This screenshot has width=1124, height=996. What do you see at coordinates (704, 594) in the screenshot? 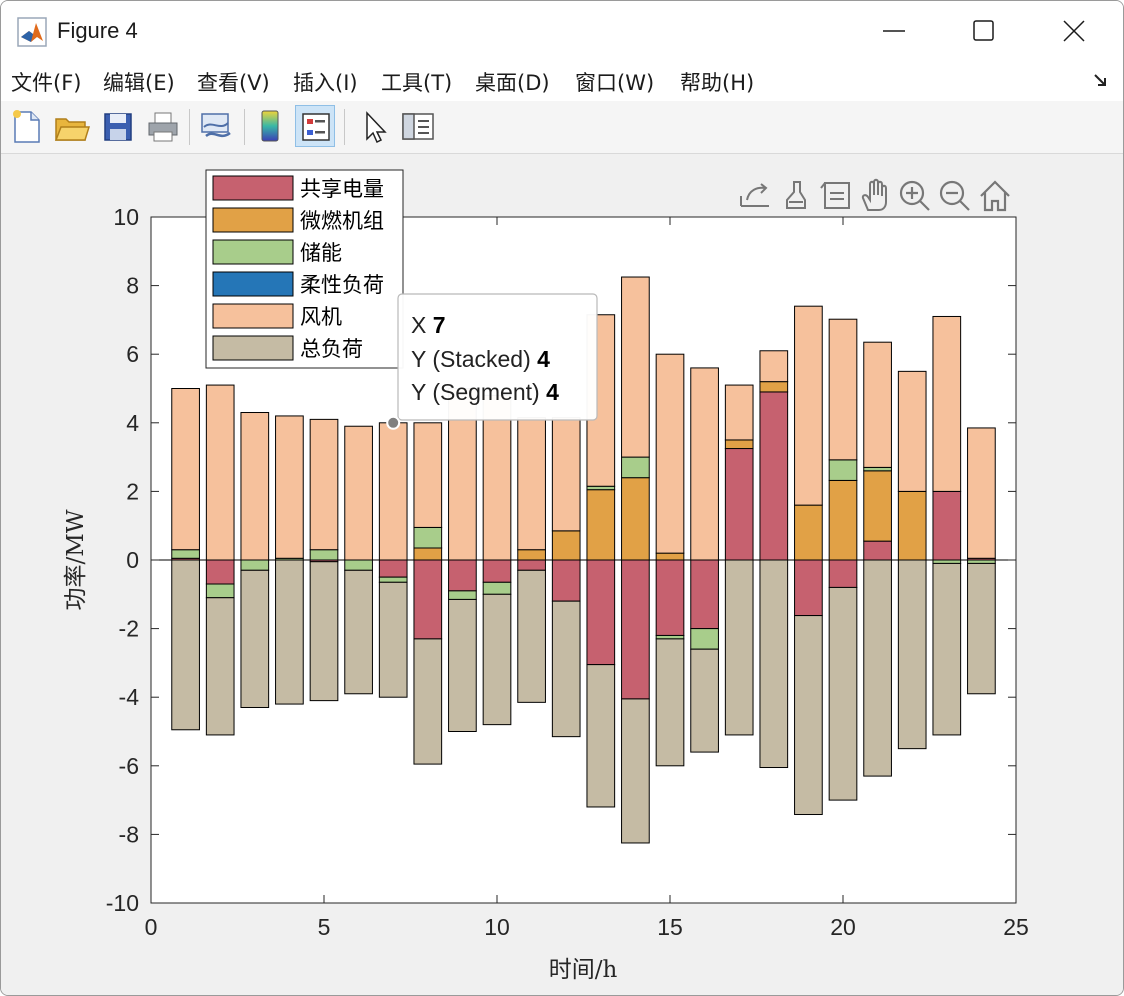
I see `bar-shared-h16` at bounding box center [704, 594].